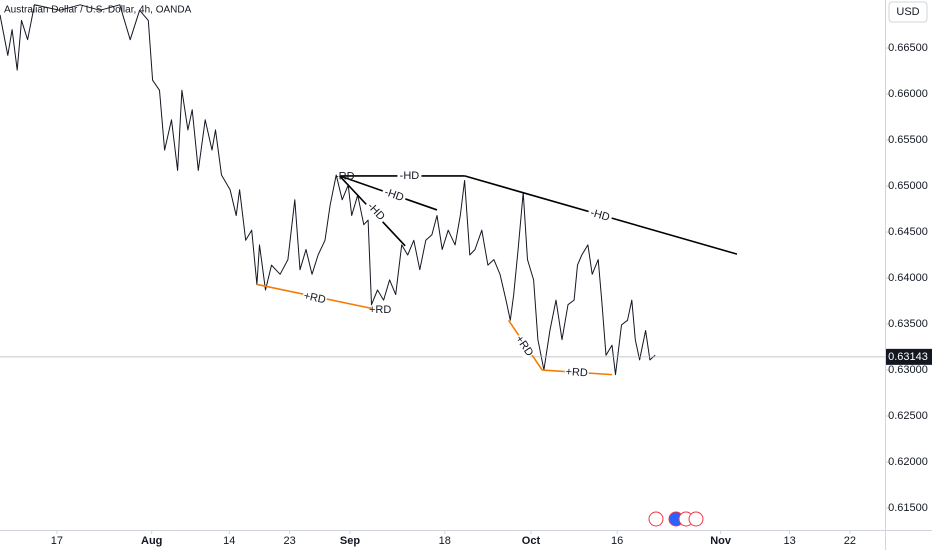 The image size is (932, 550). Describe the element at coordinates (908, 232) in the screenshot. I see `y-tick-label: 0.64500` at that location.